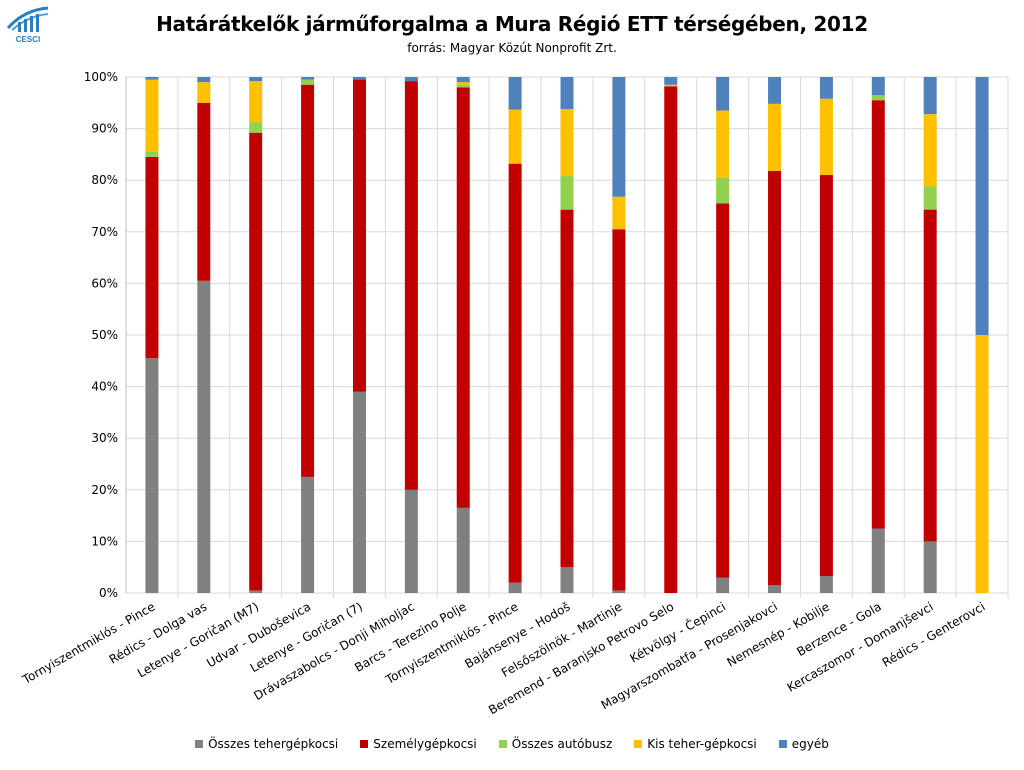  What do you see at coordinates (28, 39) in the screenshot?
I see `logo-text: CESCI` at bounding box center [28, 39].